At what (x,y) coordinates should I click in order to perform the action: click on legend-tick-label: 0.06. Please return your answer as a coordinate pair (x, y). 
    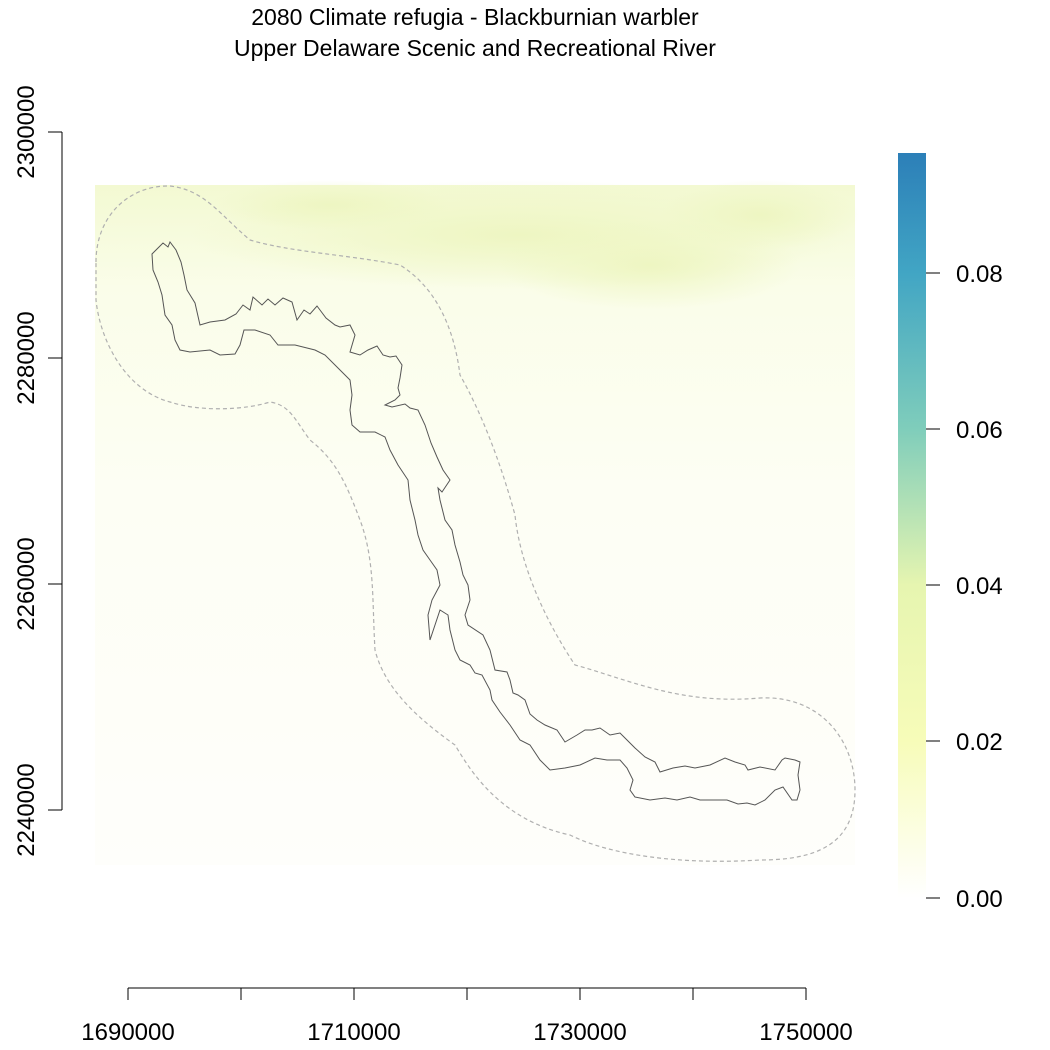
    Looking at the image, I should click on (979, 430).